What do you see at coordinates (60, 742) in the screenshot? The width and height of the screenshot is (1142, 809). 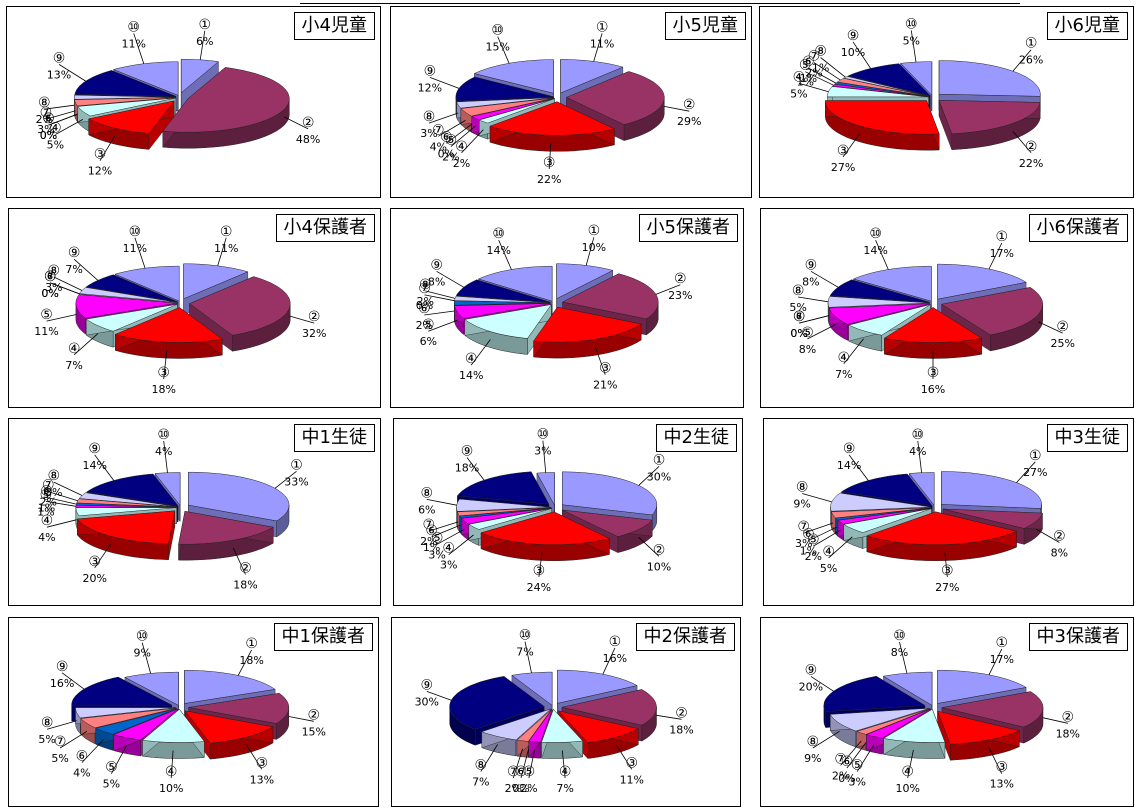 I see `slice-category-label: ⑦` at bounding box center [60, 742].